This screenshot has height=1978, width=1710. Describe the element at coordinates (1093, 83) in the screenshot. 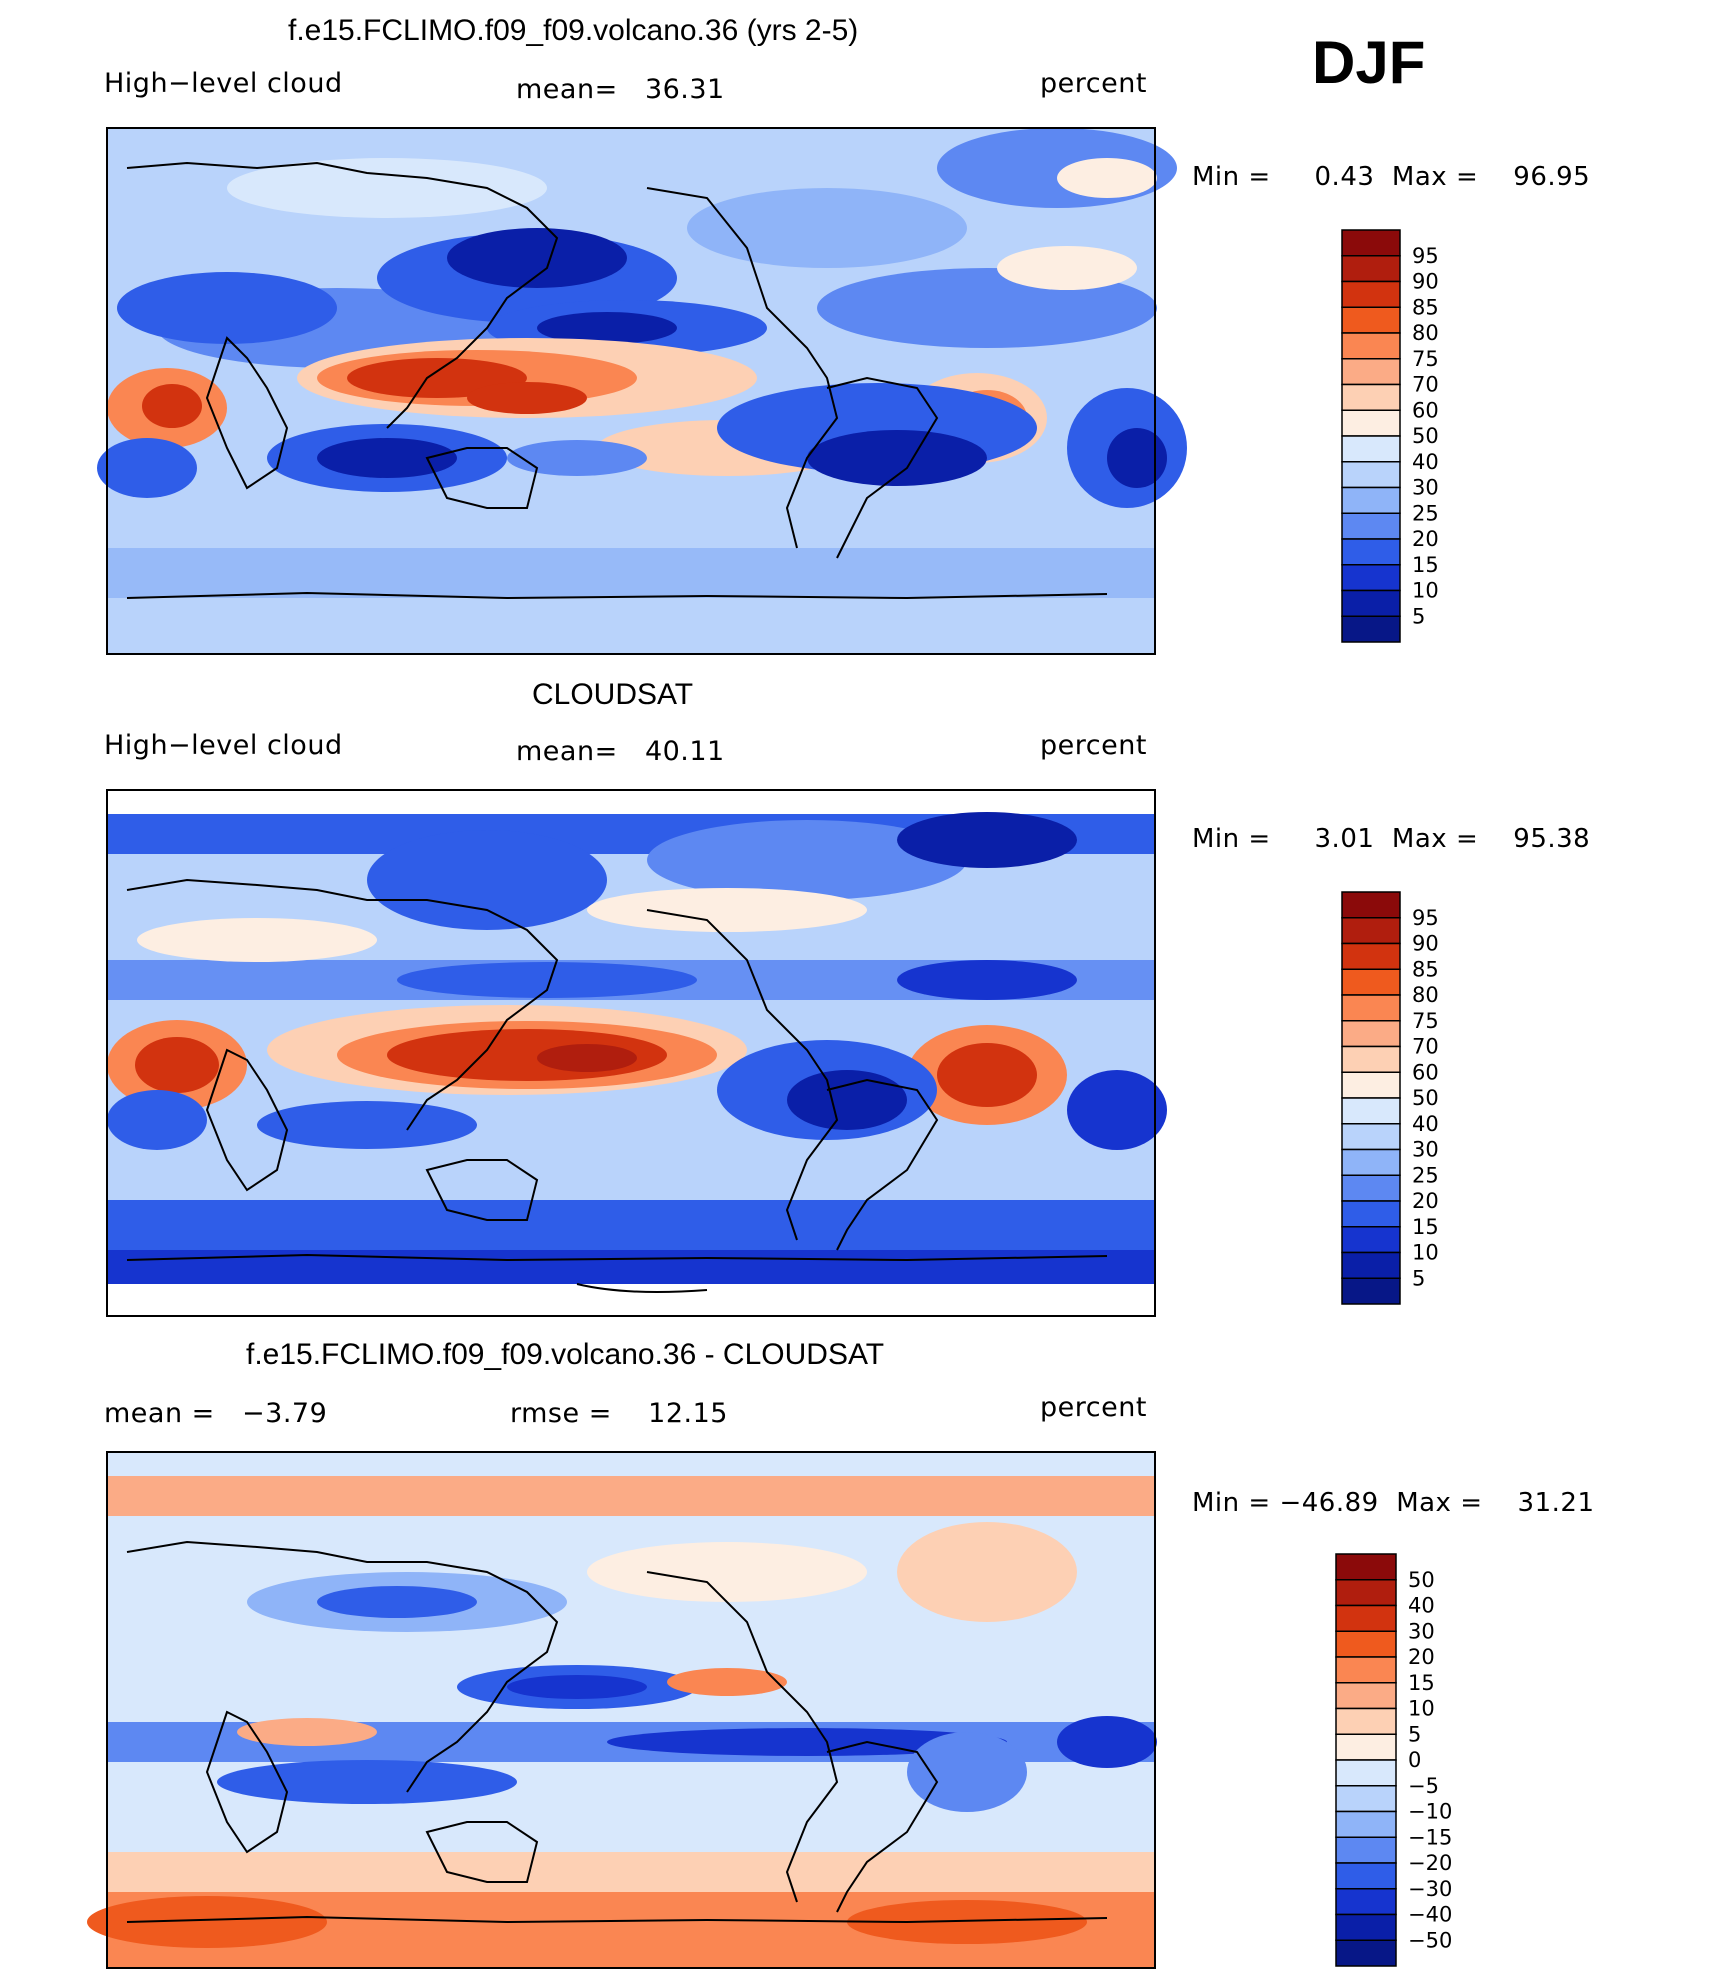

I see `panel-1-units-label: percent` at that location.